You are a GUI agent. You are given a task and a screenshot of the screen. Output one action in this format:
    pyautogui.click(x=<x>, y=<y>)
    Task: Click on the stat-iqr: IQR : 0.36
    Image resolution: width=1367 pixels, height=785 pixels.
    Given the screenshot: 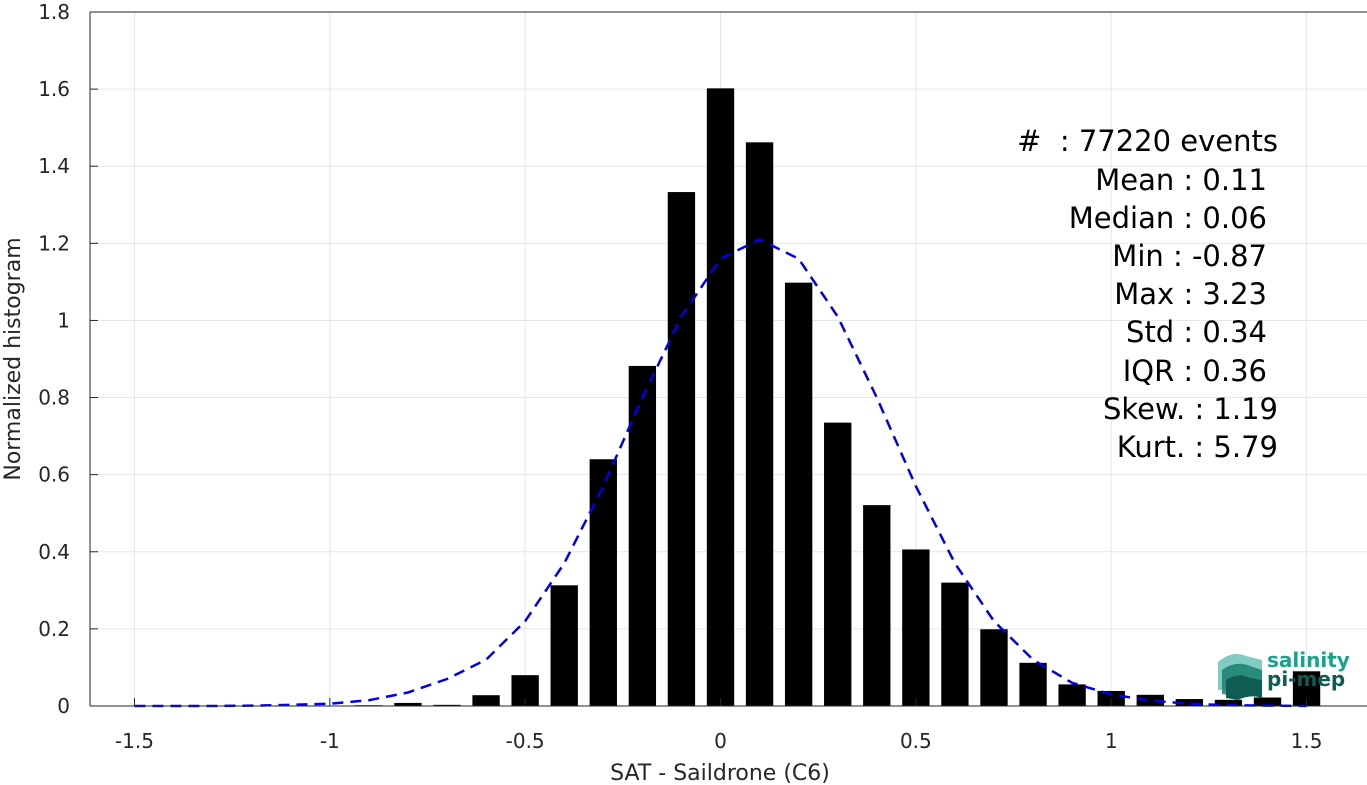 What is the action you would take?
    pyautogui.click(x=1195, y=371)
    